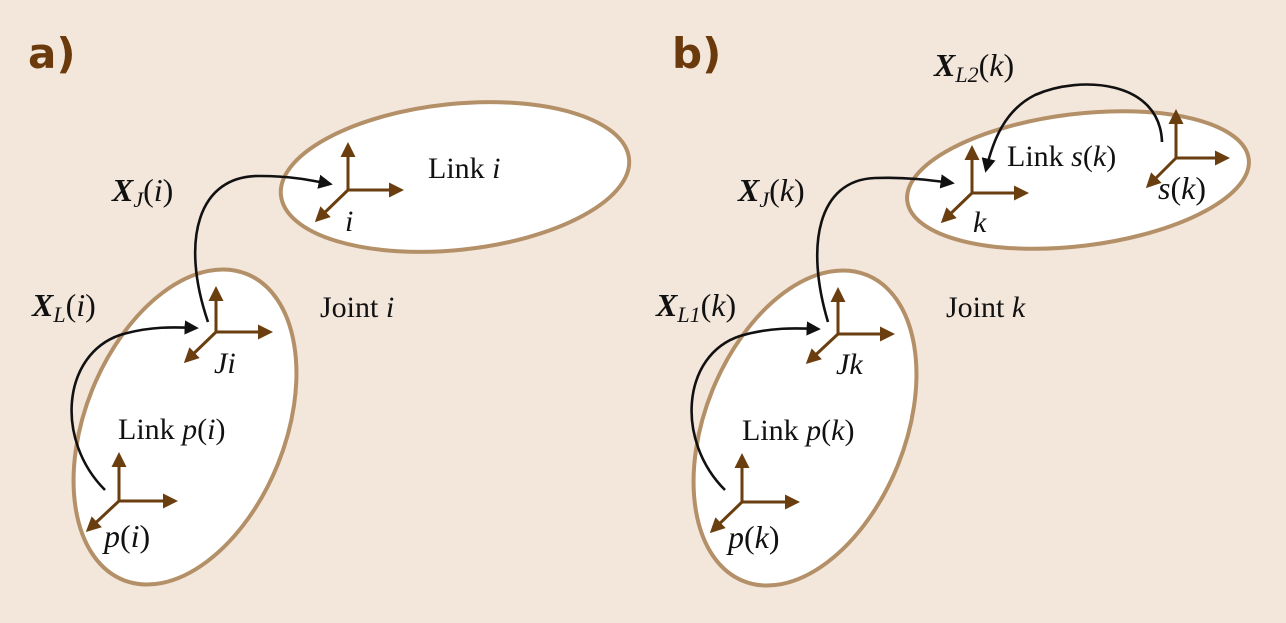 This screenshot has height=623, width=1286. Describe the element at coordinates (885, 248) in the screenshot. I see `xj-k-arrow` at that location.